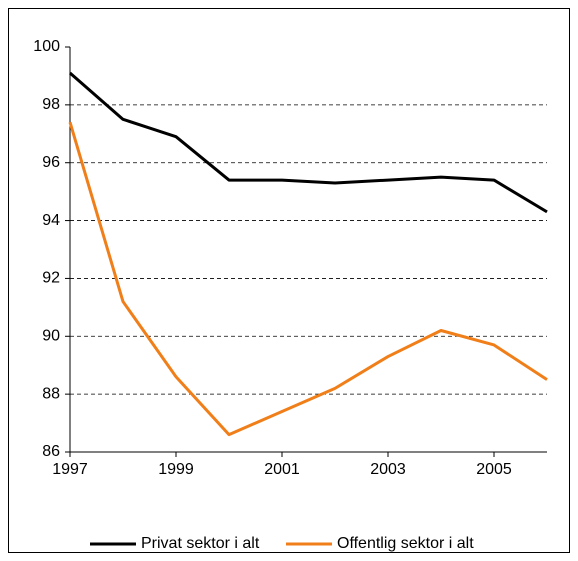 This screenshot has height=561, width=578. I want to click on y-tick-label: 94, so click(51, 220).